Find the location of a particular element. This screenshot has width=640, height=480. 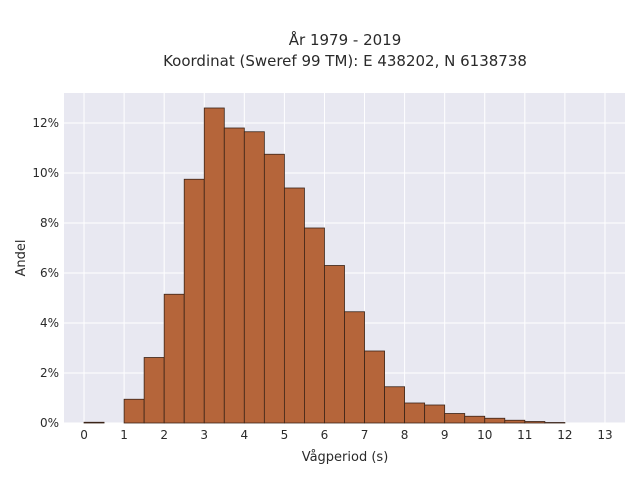

x-tick-label: 8 is located at coordinates (405, 435).